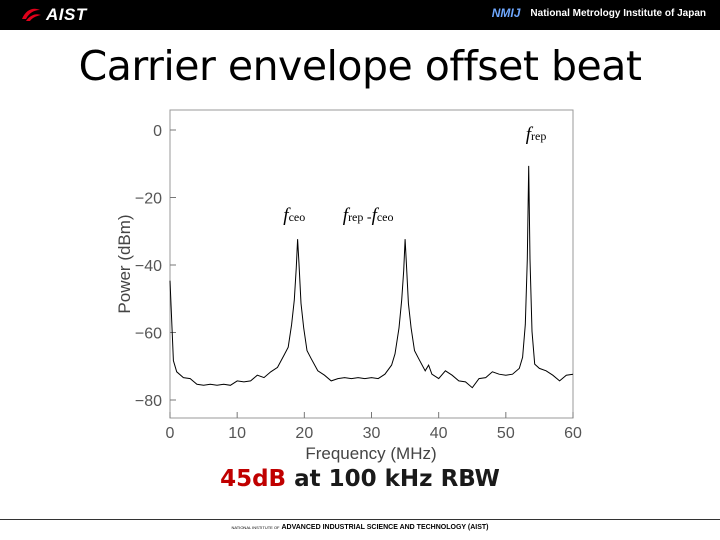  I want to click on aist-logo: AIST, so click(53, 15).